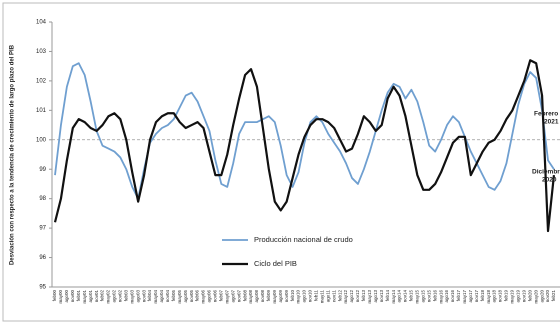 This screenshot has width=560, height=324. What do you see at coordinates (221, 296) in the screenshot?
I see `x-tick-label: feb07` at bounding box center [221, 296].